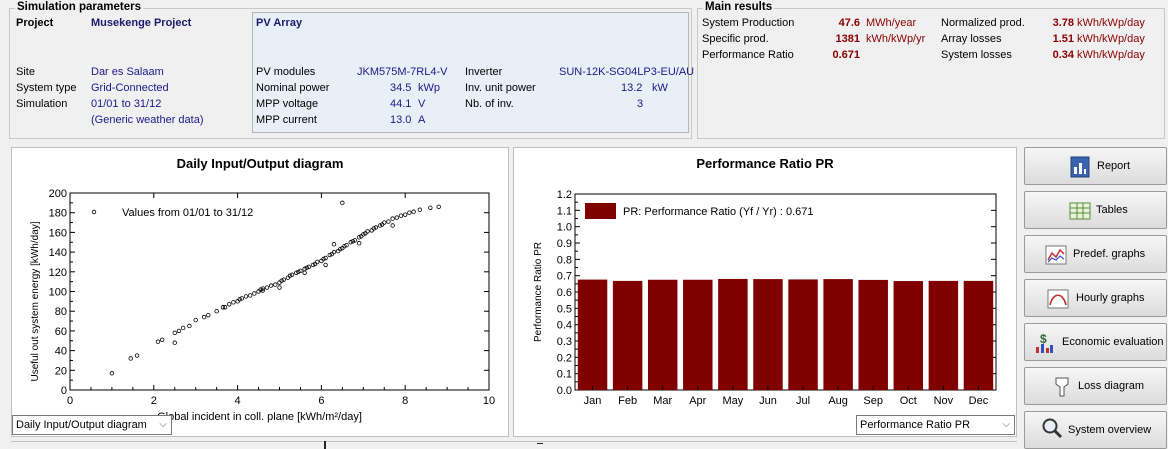 The image size is (1168, 449). Describe the element at coordinates (1063, 39) in the screenshot. I see `array-losses-value: 1.51` at that location.